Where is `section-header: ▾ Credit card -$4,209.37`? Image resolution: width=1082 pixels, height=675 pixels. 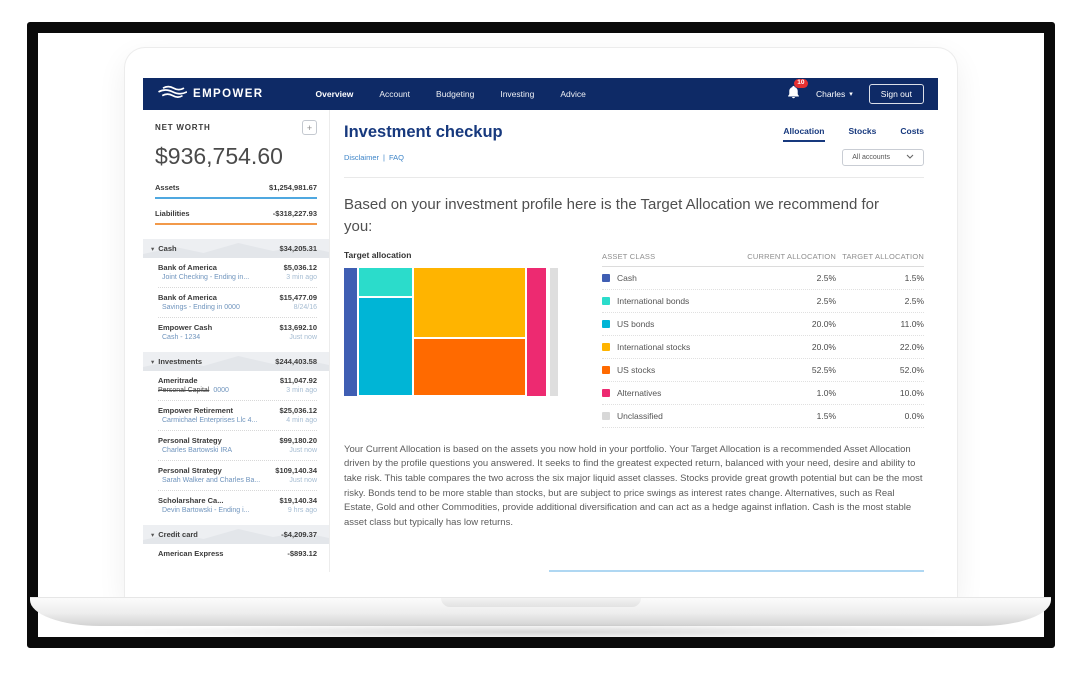 section-header: ▾ Credit card -$4,209.37 is located at coordinates (236, 534).